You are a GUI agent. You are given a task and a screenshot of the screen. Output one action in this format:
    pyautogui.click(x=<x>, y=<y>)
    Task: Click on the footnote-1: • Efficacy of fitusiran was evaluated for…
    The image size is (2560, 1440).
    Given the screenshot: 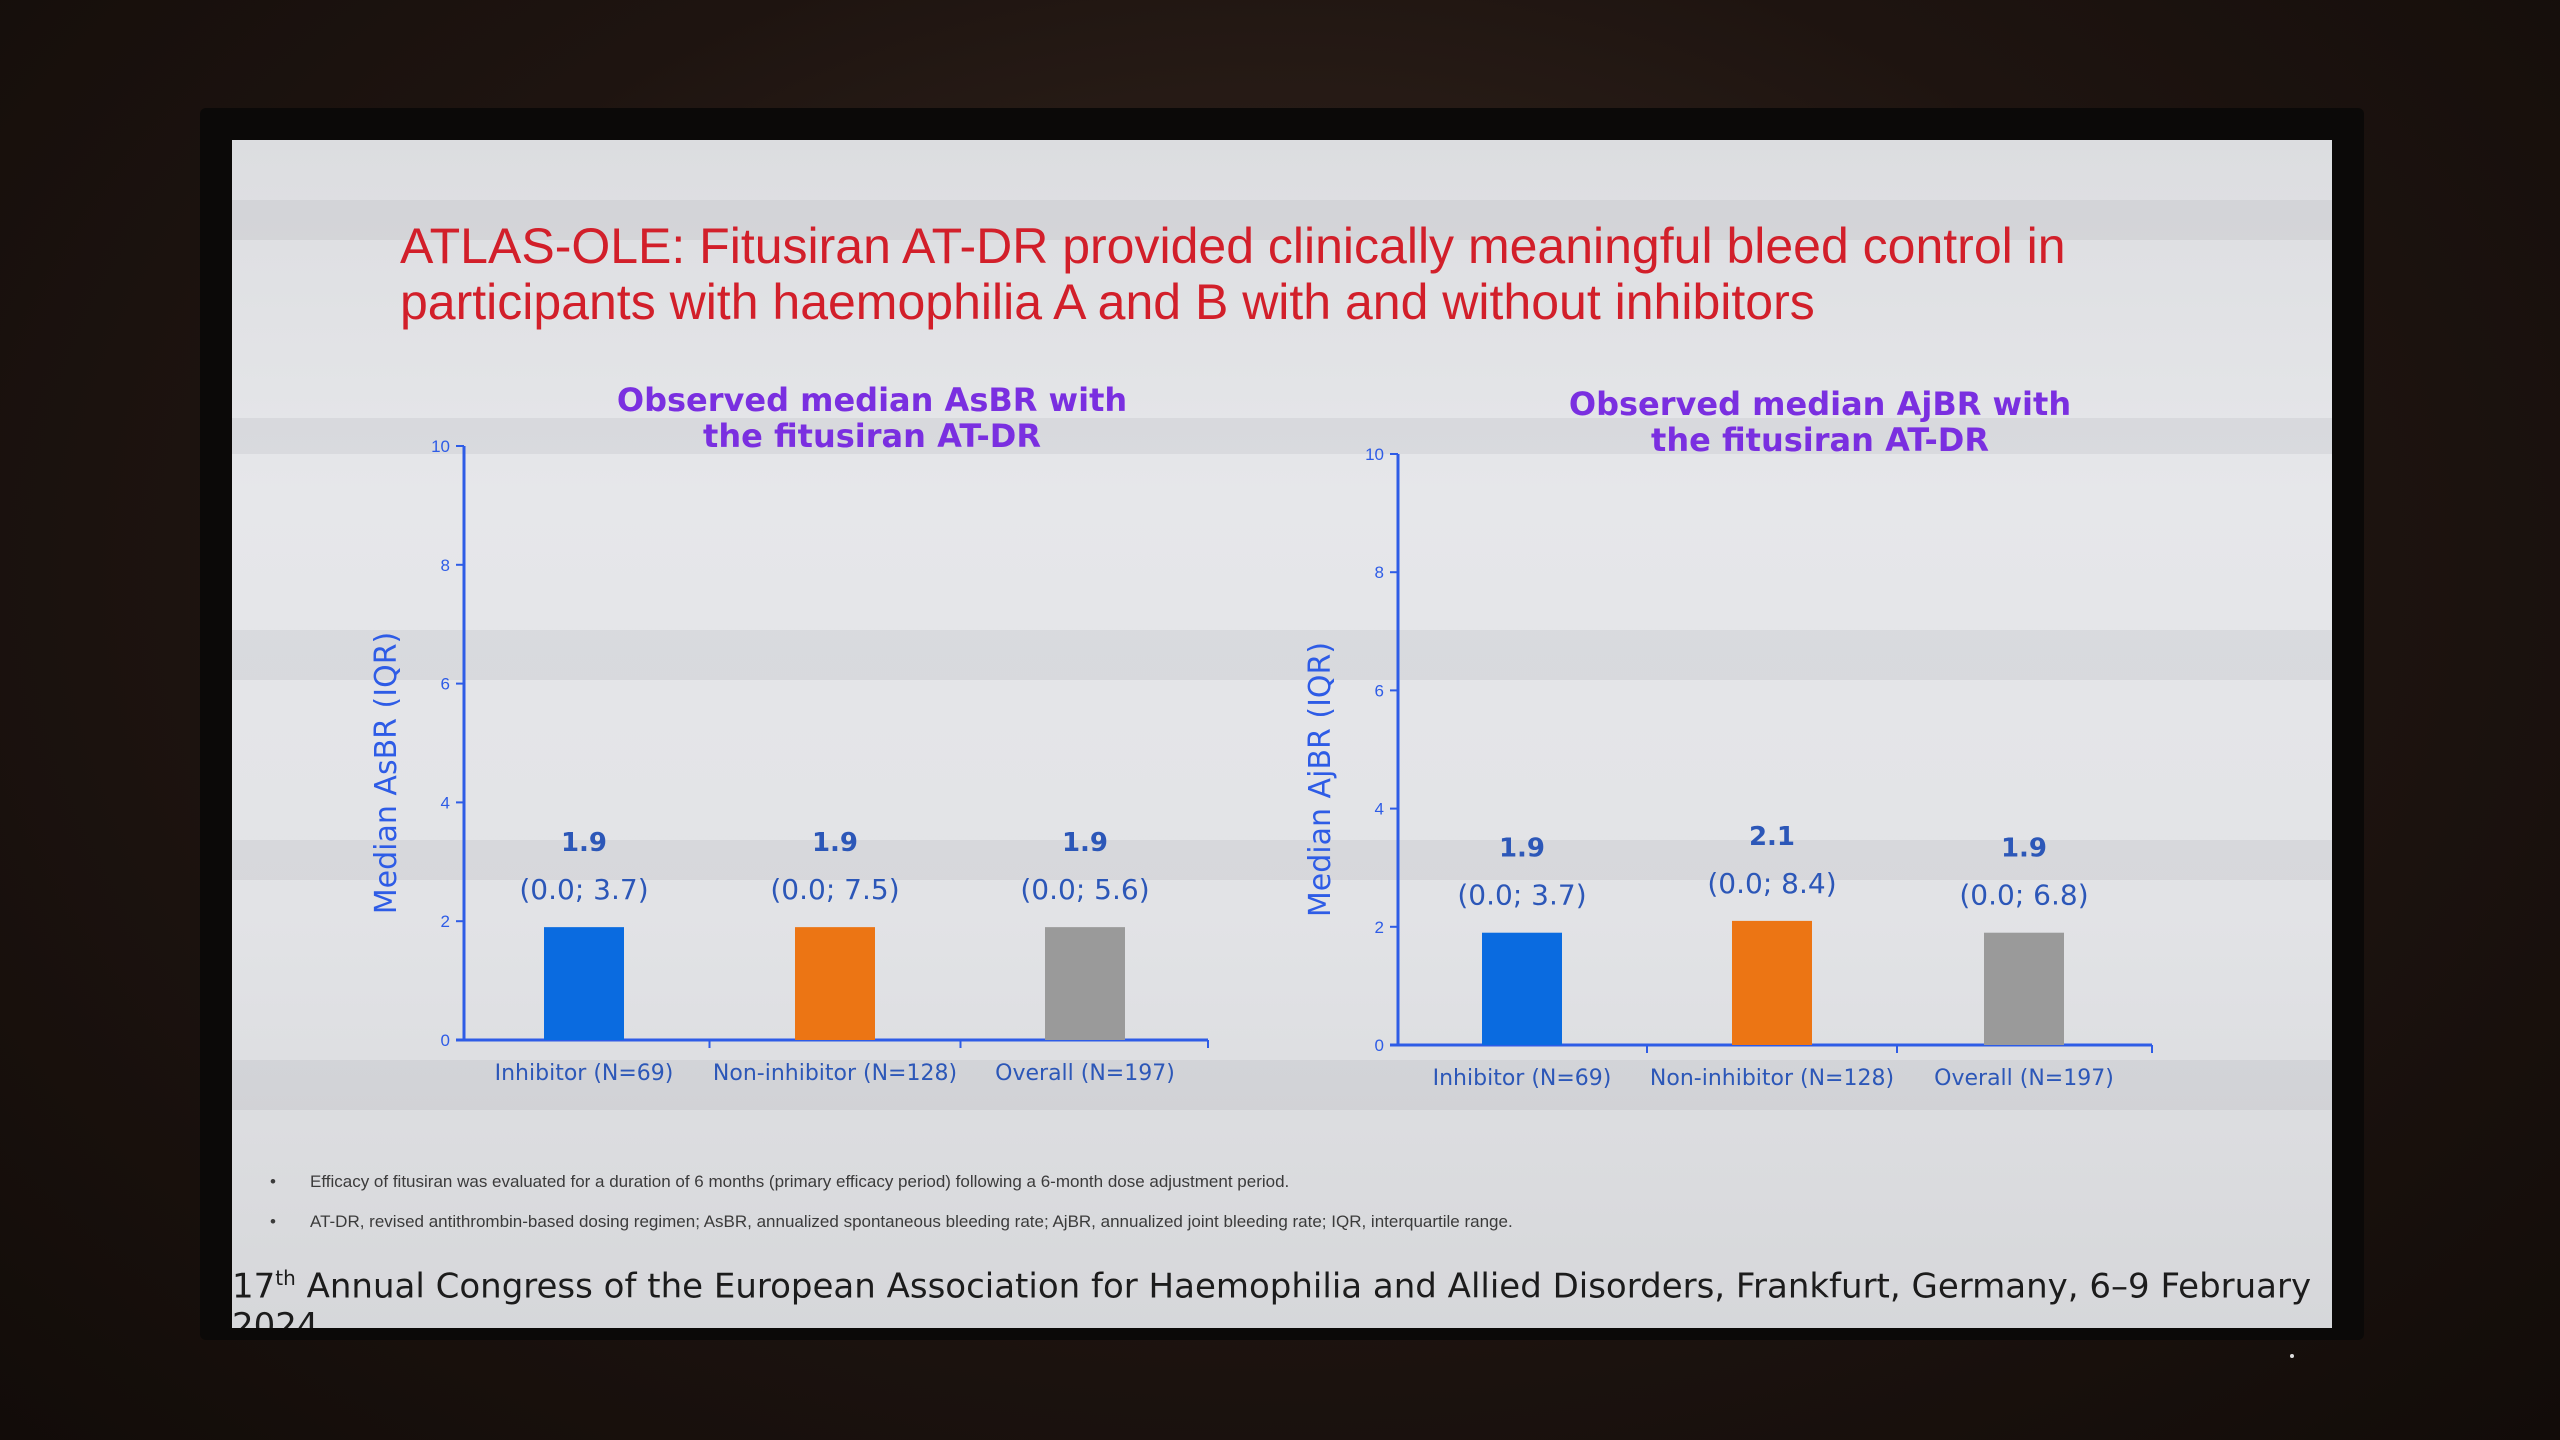 What is the action you would take?
    pyautogui.click(x=779, y=1182)
    